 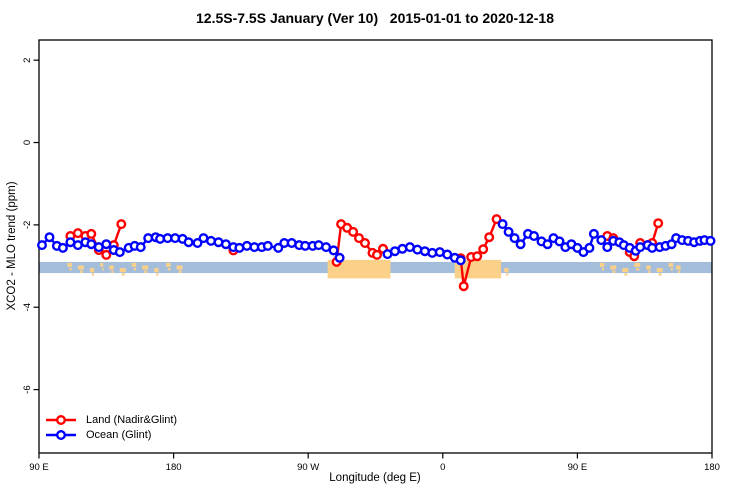 What do you see at coordinates (12, 246) in the screenshot?
I see `y-axis-label: XCO2 - MLO trend (ppm)` at bounding box center [12, 246].